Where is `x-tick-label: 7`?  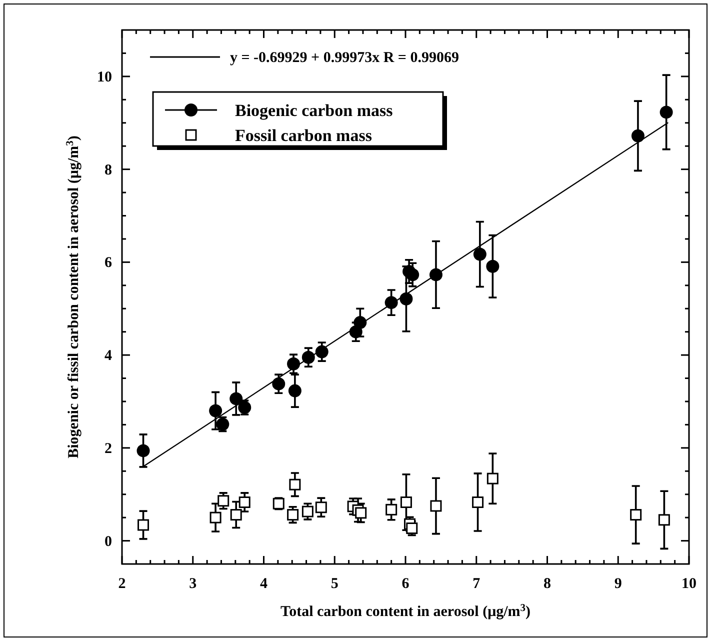 x-tick-label: 7 is located at coordinates (476, 584).